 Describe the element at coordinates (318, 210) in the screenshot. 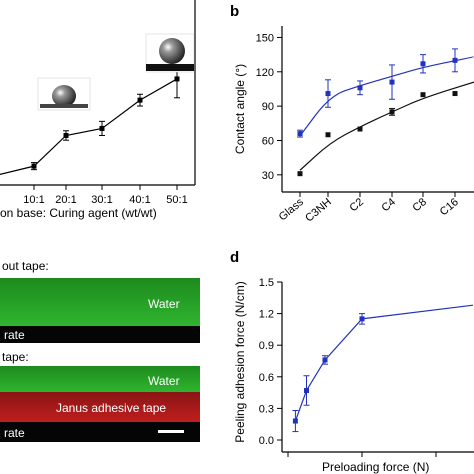

I see `panel-b-x-tick-label: C3NH` at that location.